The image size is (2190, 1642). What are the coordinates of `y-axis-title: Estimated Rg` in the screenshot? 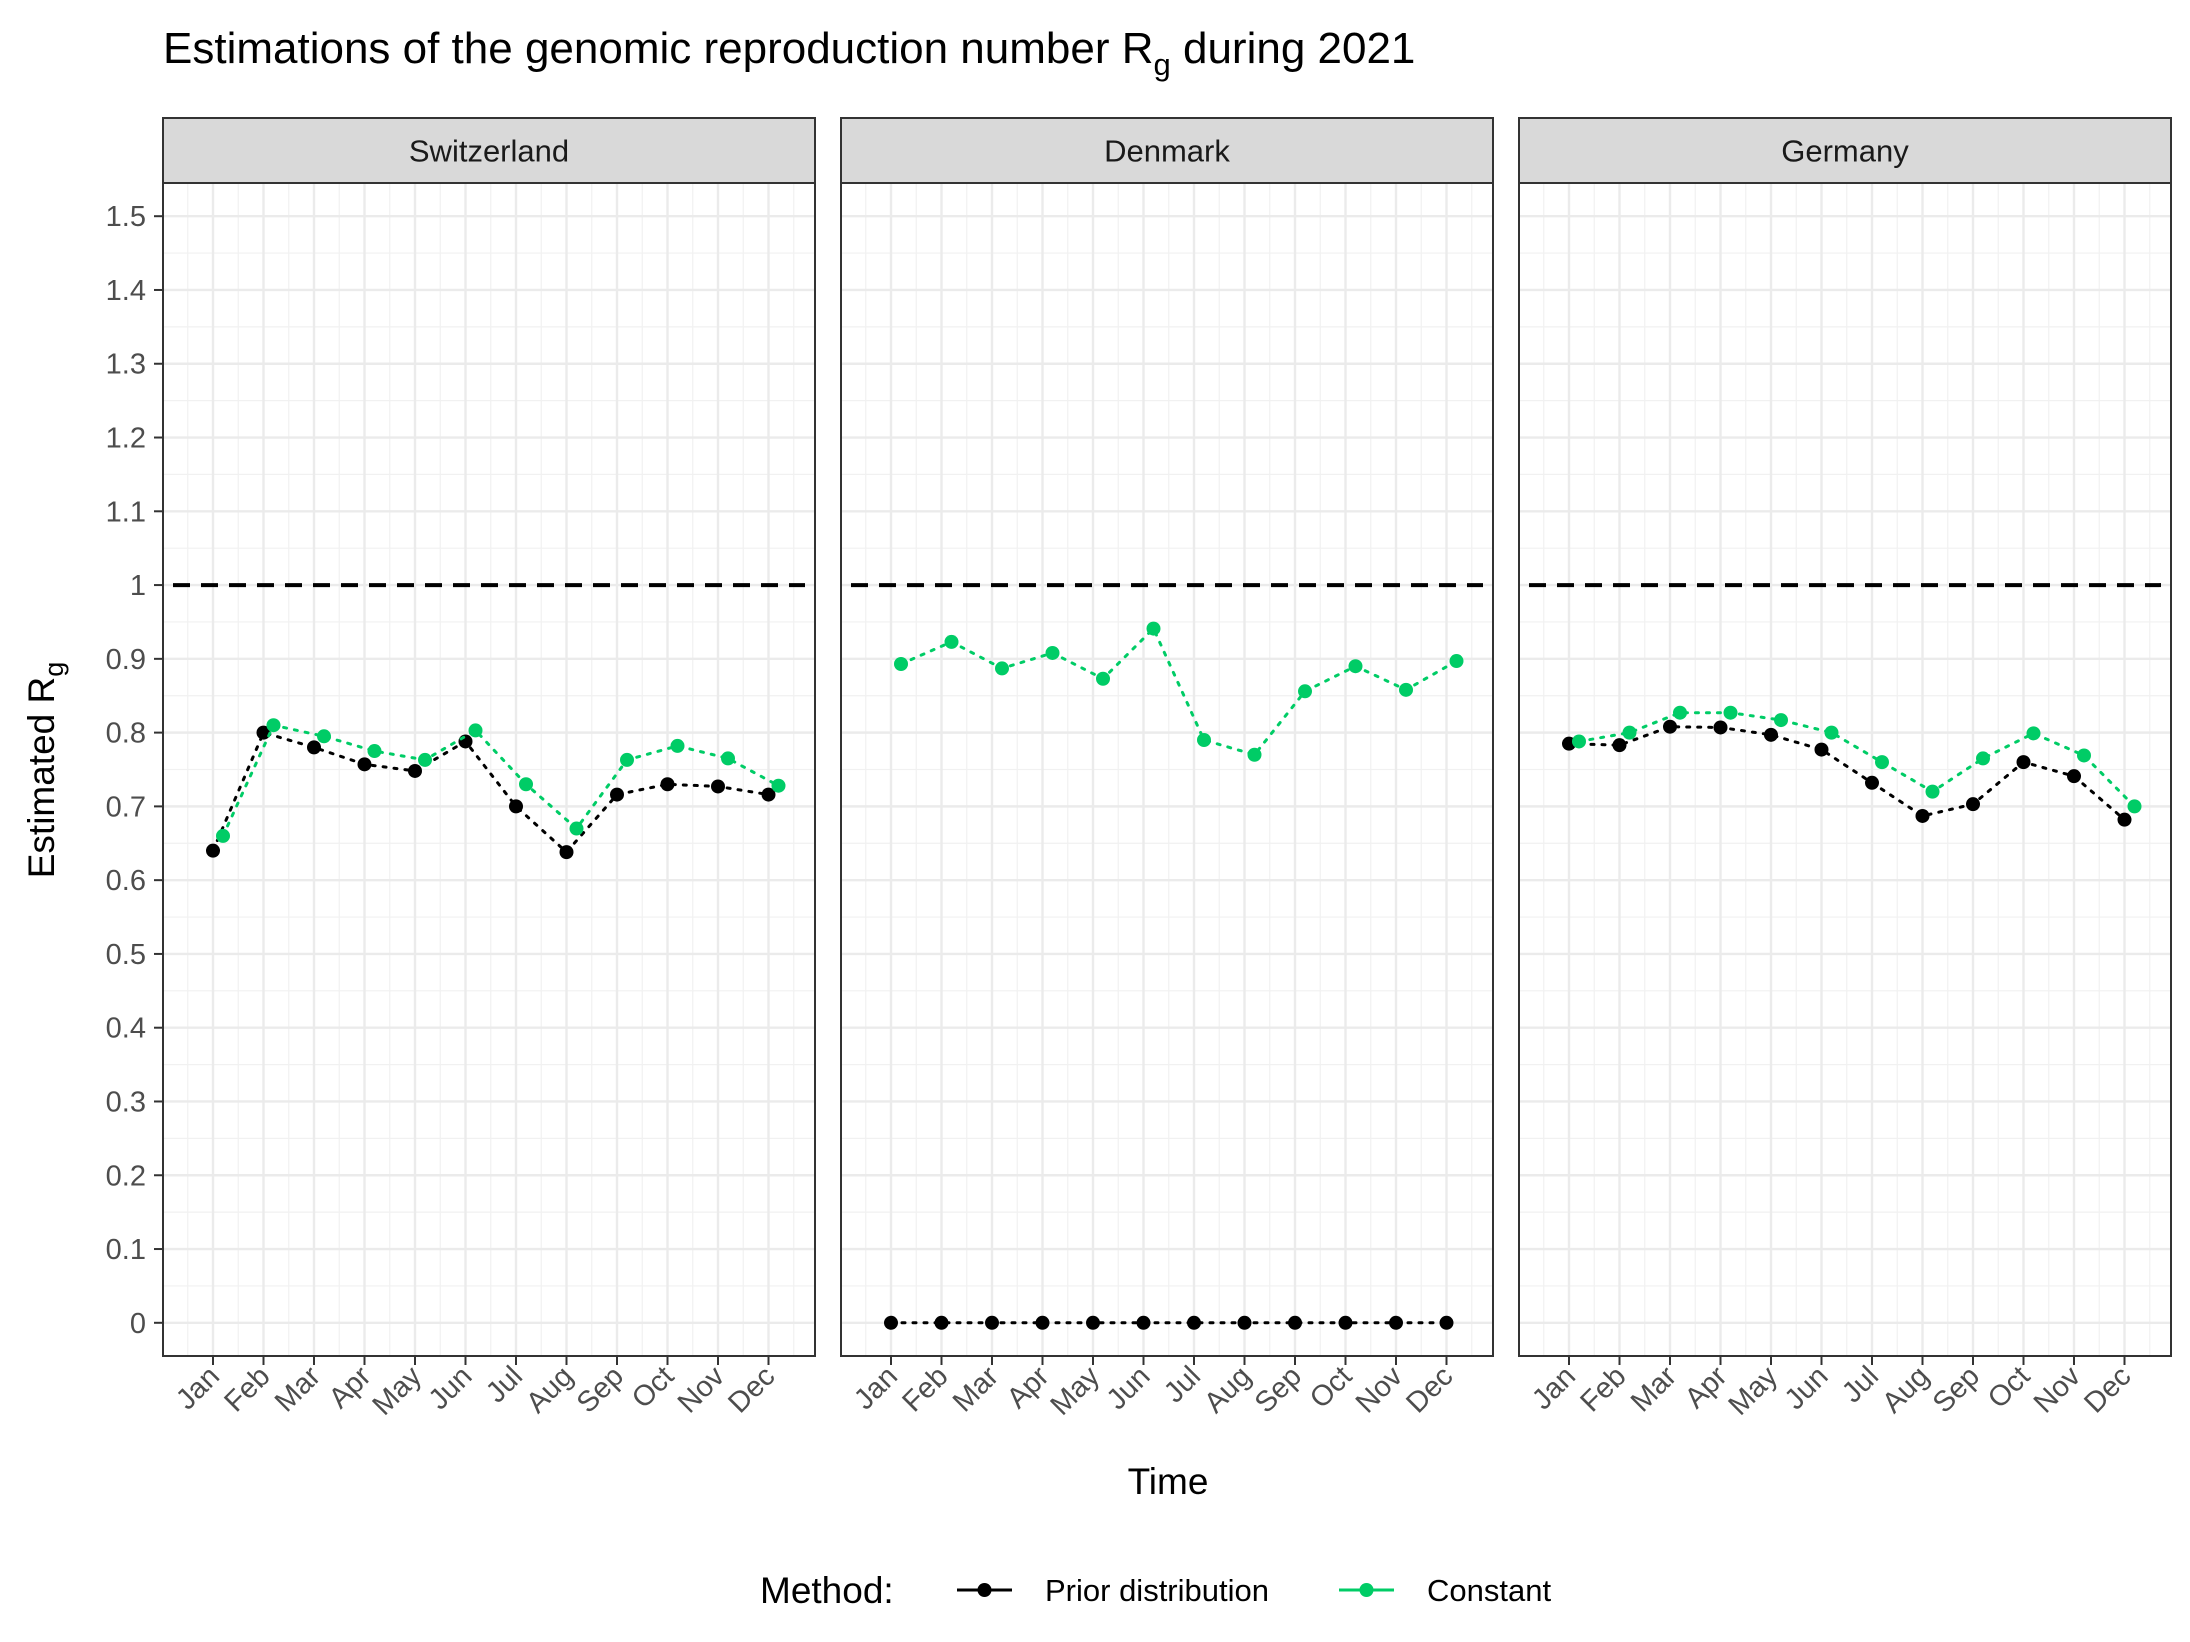 It's located at (45, 770).